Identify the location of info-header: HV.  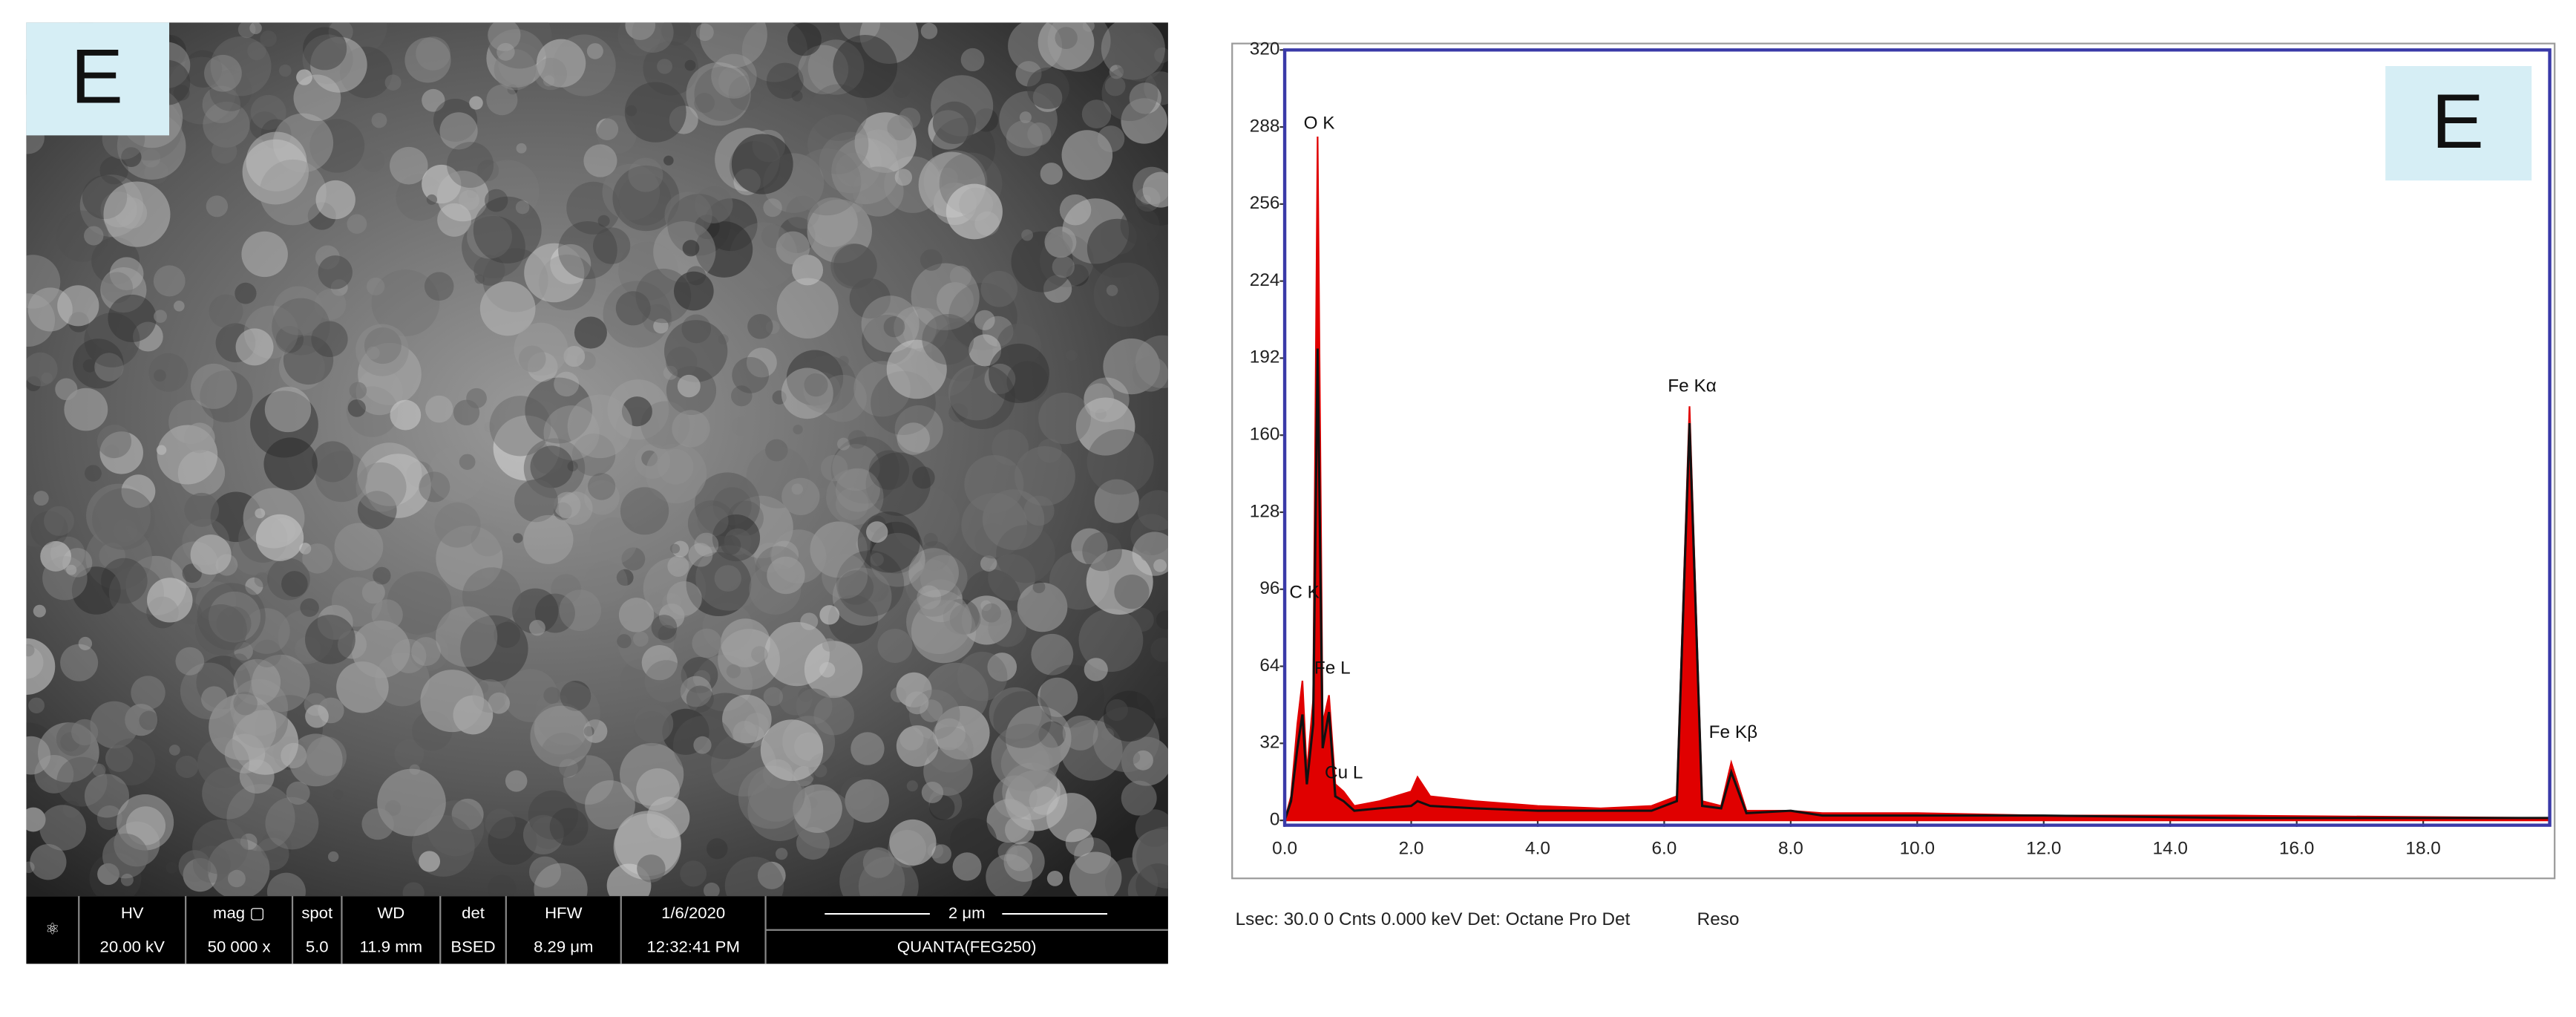
(132, 912).